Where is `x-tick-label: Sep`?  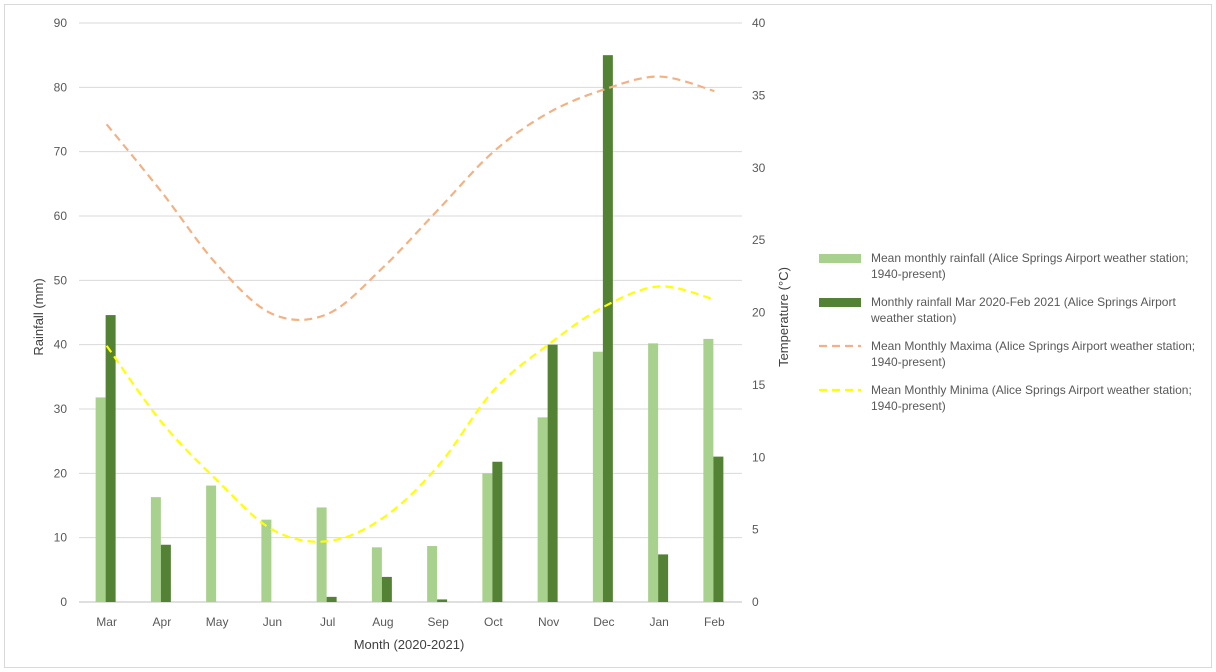
x-tick-label: Sep is located at coordinates (438, 622).